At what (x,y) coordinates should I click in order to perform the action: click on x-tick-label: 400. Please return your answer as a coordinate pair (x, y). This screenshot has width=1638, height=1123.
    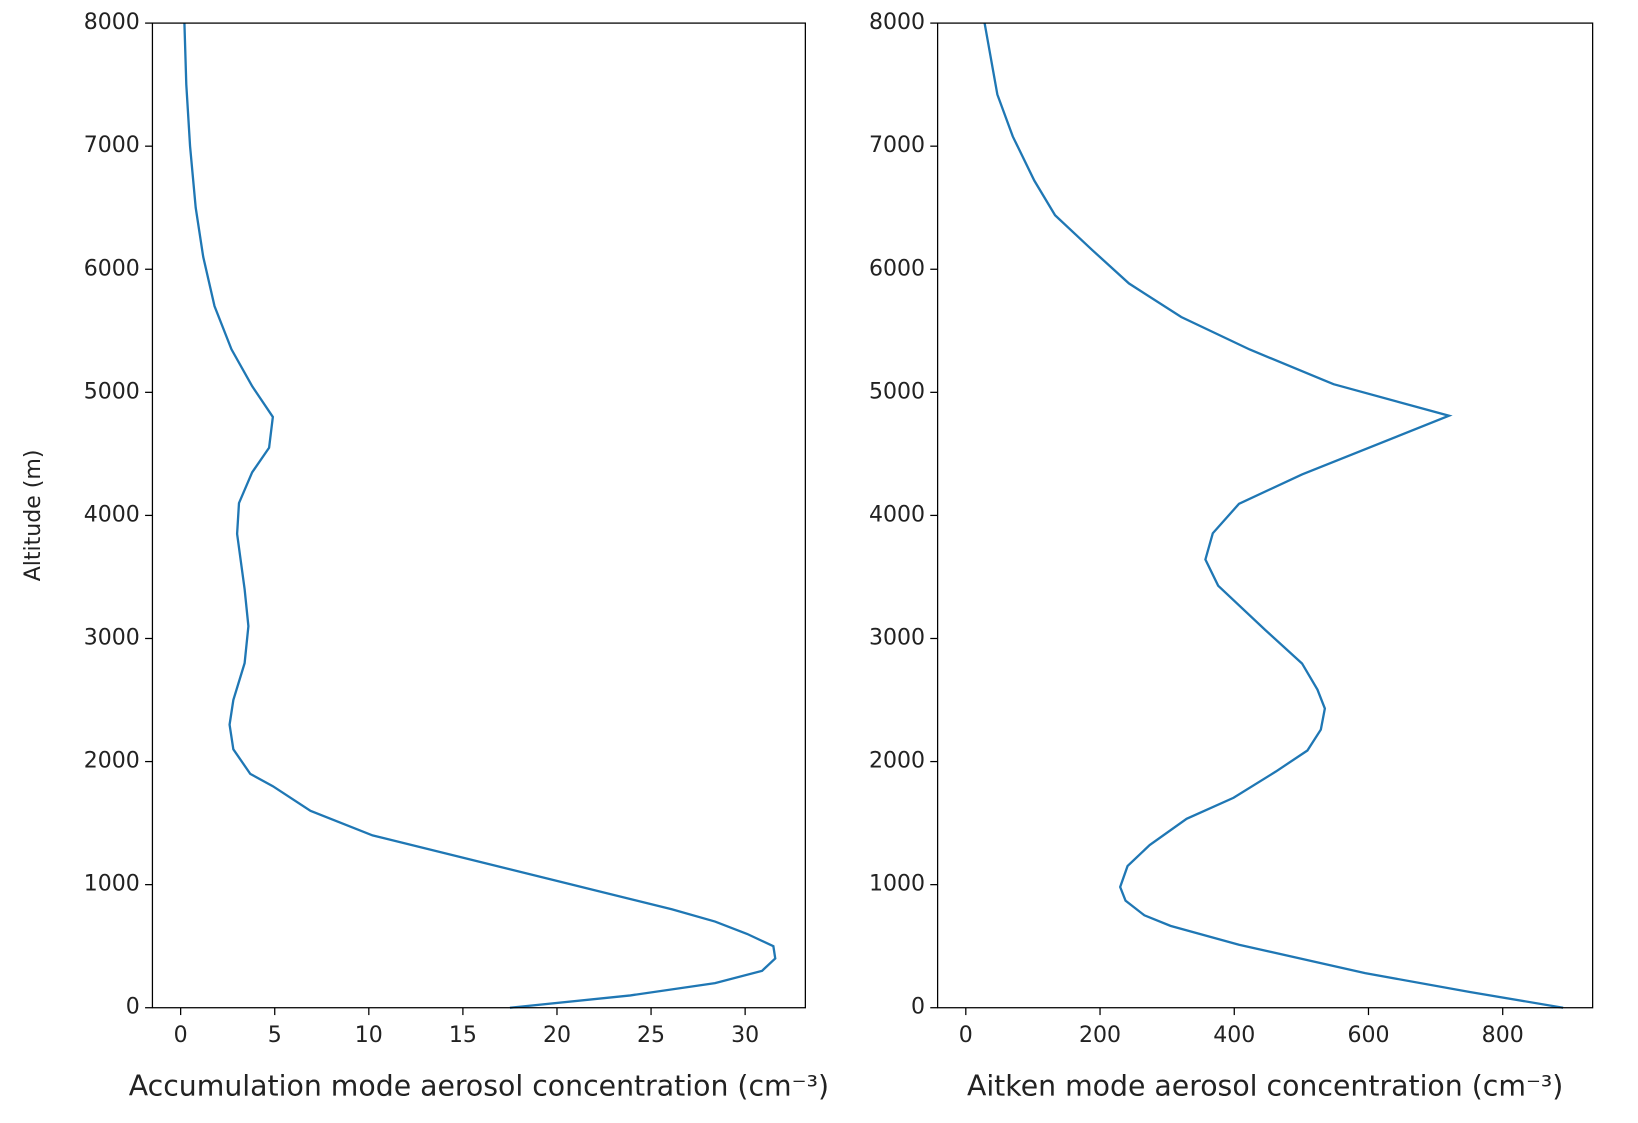
    Looking at the image, I should click on (1234, 1035).